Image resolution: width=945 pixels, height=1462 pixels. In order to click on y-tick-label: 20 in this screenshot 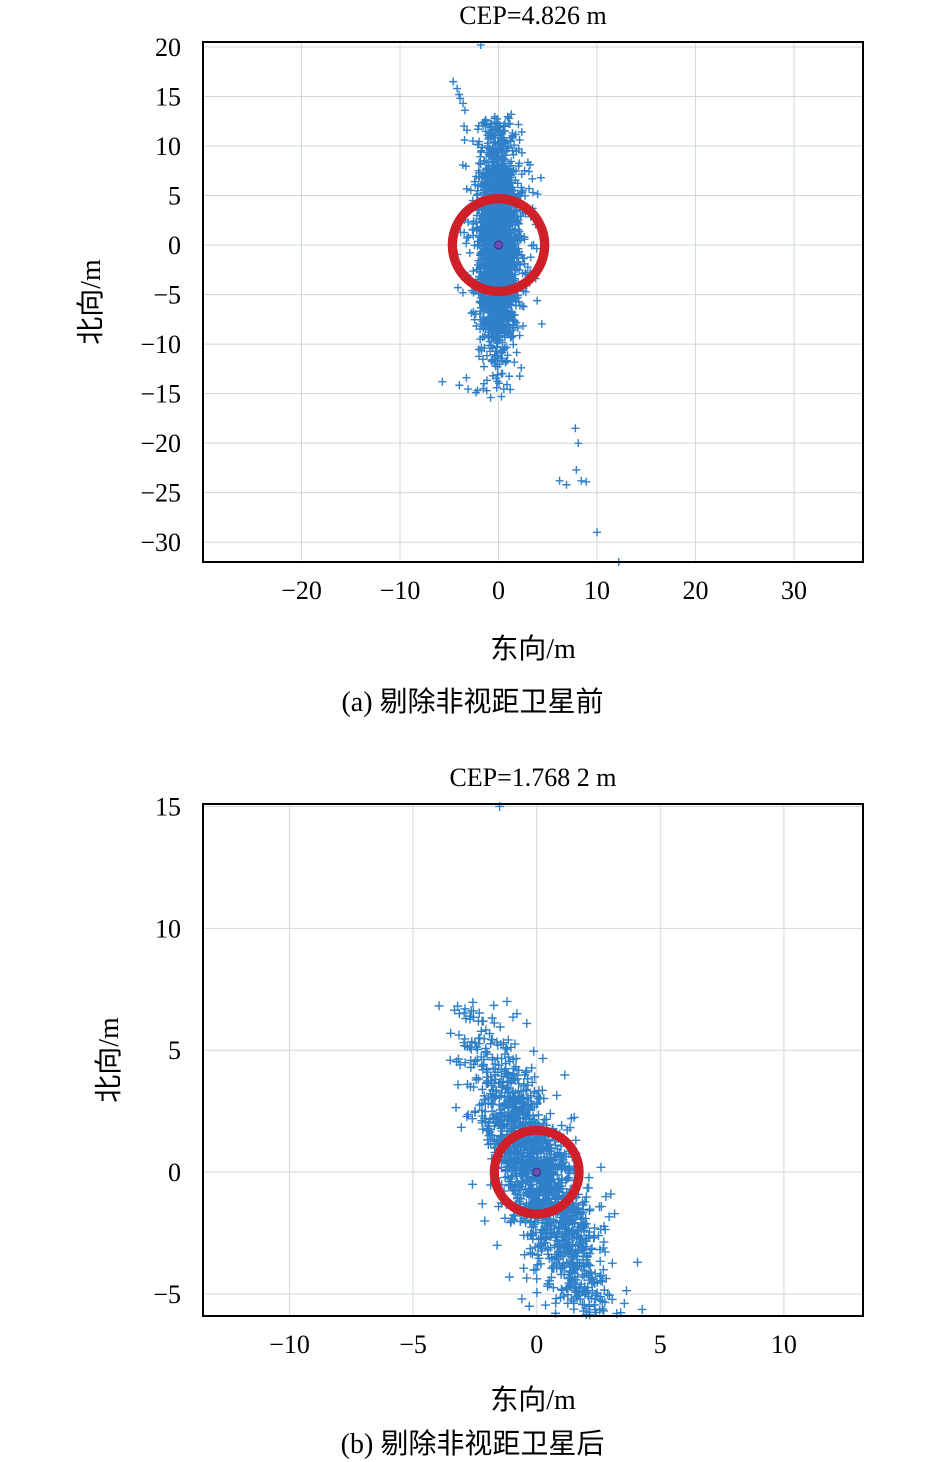, I will do `click(168, 47)`.